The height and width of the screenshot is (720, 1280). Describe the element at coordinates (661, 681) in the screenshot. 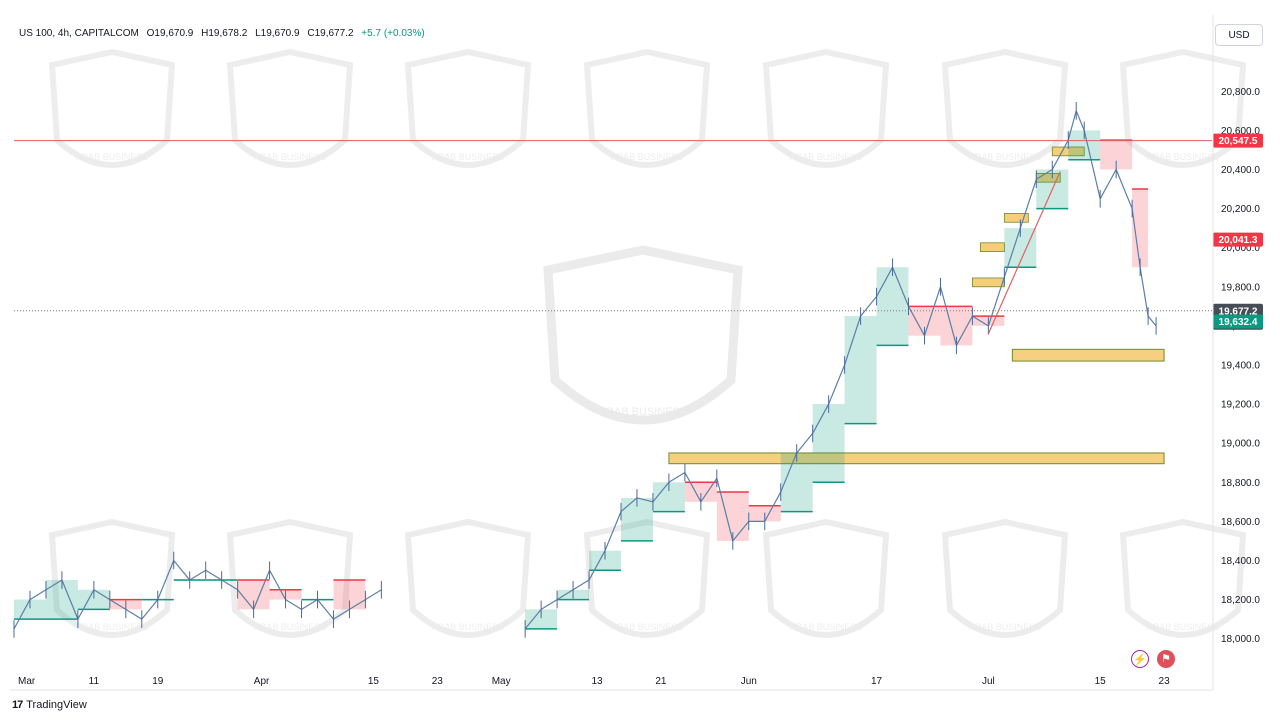

I see `x-tick-label: 21` at that location.